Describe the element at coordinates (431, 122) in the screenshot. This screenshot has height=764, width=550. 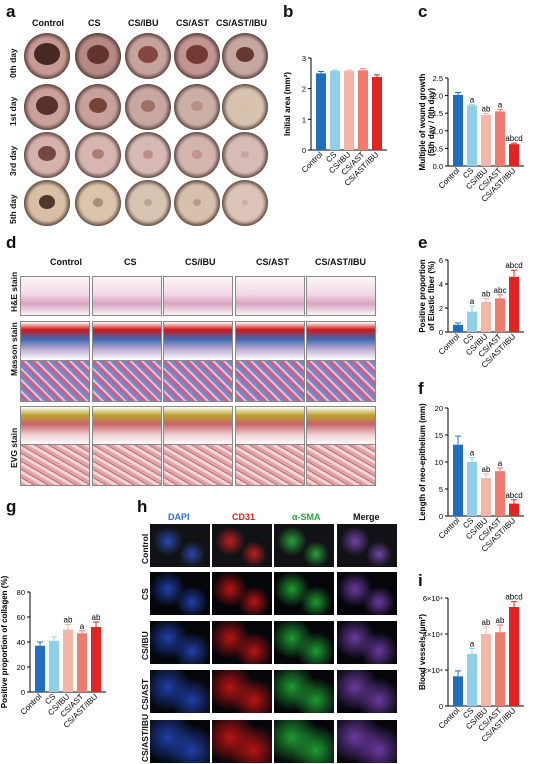
I see `y-axis-label: (5th day / 0th day)` at that location.